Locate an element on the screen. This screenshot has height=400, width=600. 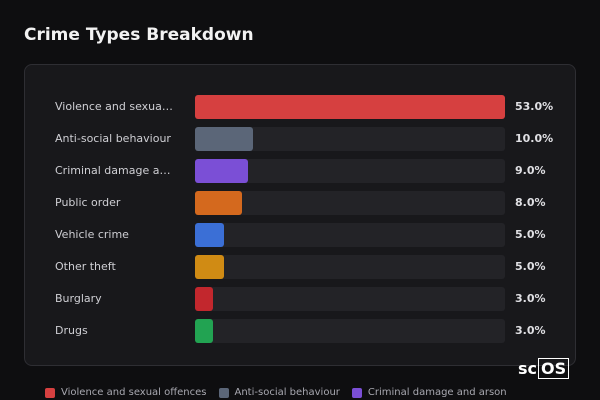
category-label: Violence and sexual offences is located at coordinates (114, 106).